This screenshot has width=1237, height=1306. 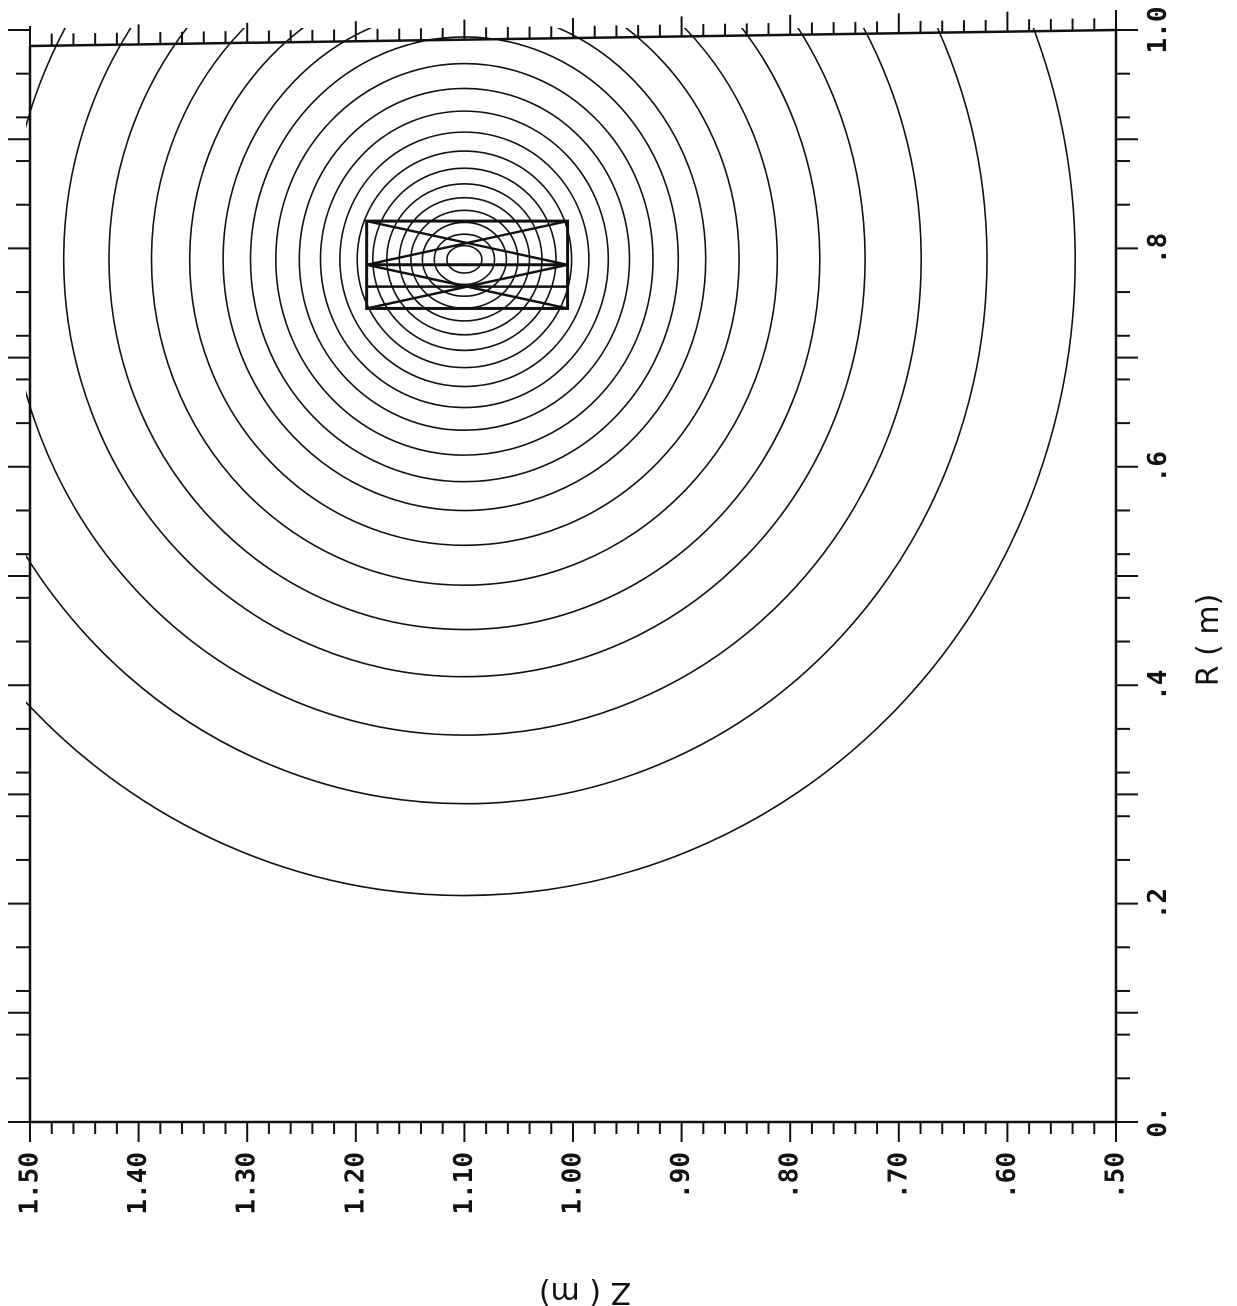 What do you see at coordinates (30, 1183) in the screenshot?
I see `z-tick-label: 1.50` at bounding box center [30, 1183].